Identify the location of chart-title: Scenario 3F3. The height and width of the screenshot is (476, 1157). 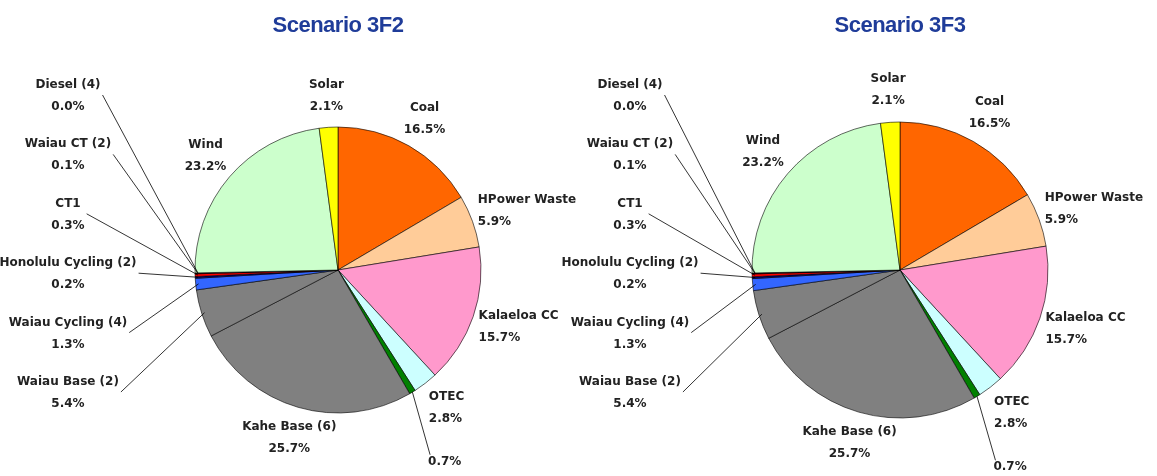
(900, 24).